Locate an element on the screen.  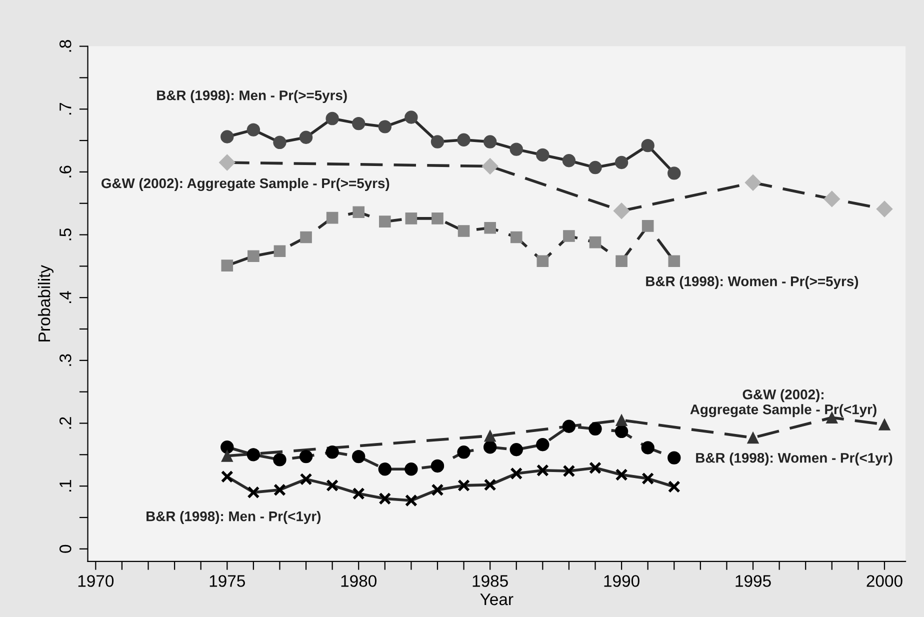
x-tick-label: 1980 is located at coordinates (358, 581).